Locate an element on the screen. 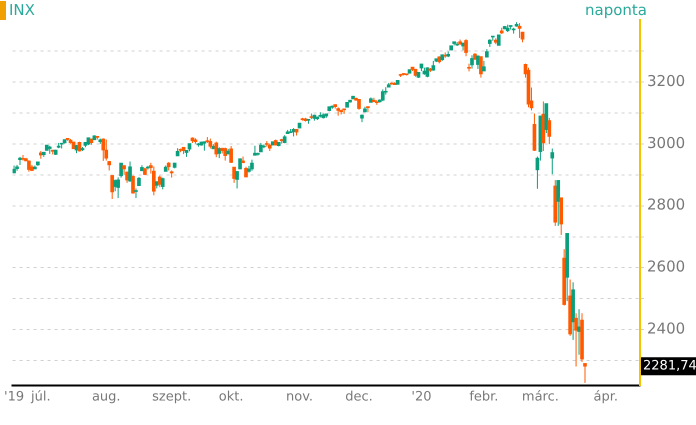  x-tick-label: dec. is located at coordinates (359, 397).